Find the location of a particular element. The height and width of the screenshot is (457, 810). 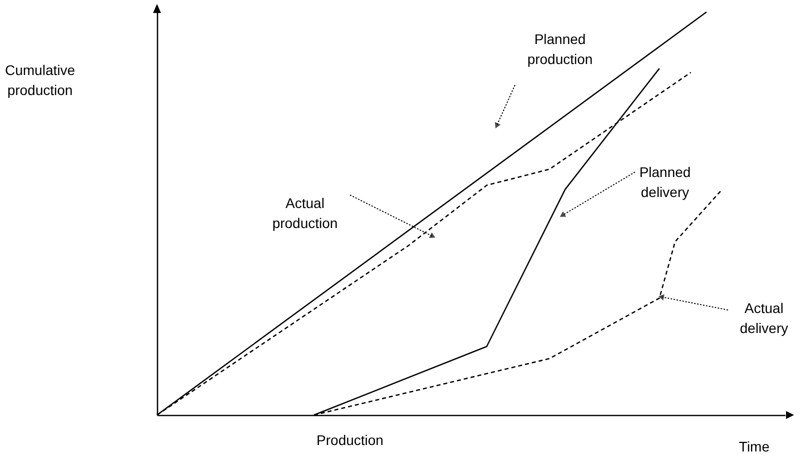

text: Cumulative production is located at coordinates (40, 80).